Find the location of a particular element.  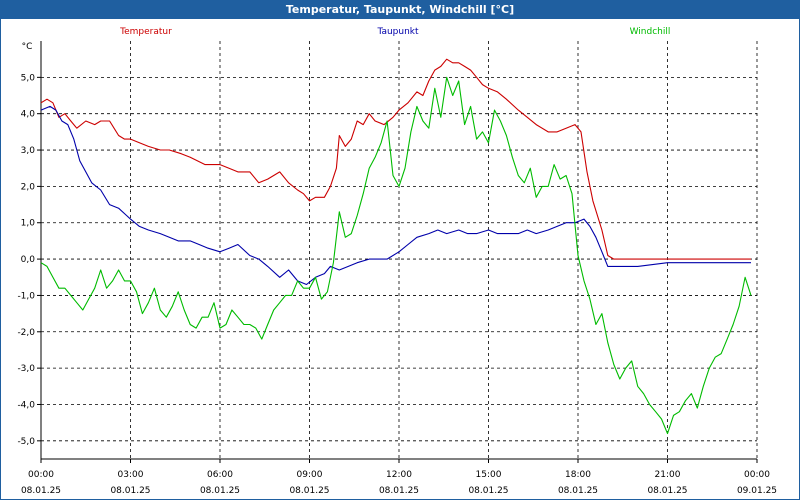

window-title: Temperatur, Taupunkt, Windchill [°C] is located at coordinates (400, 10).